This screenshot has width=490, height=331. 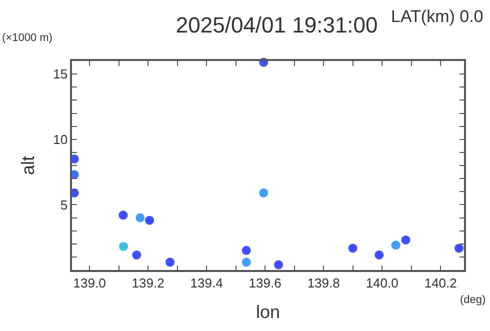 What do you see at coordinates (206, 282) in the screenshot?
I see `x-tick-label: 139.4` at bounding box center [206, 282].